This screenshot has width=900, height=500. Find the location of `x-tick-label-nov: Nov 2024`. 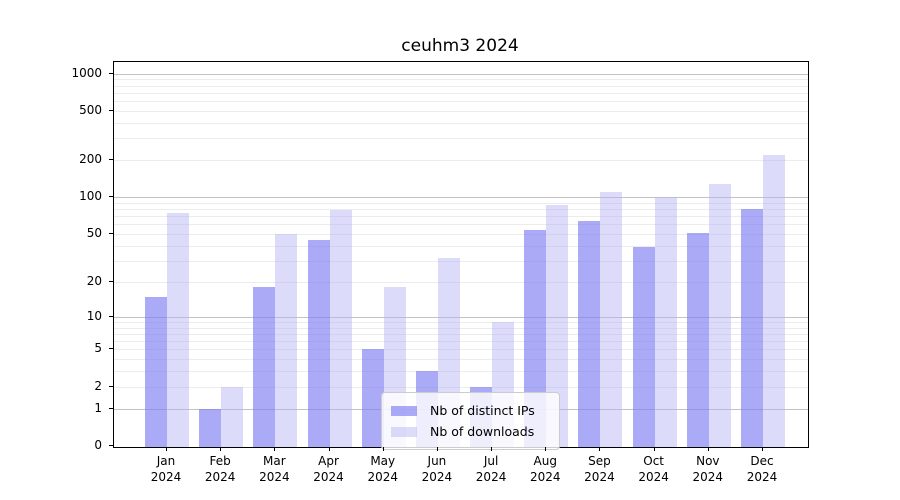

x-tick-label-nov: Nov 2024 is located at coordinates (708, 469).